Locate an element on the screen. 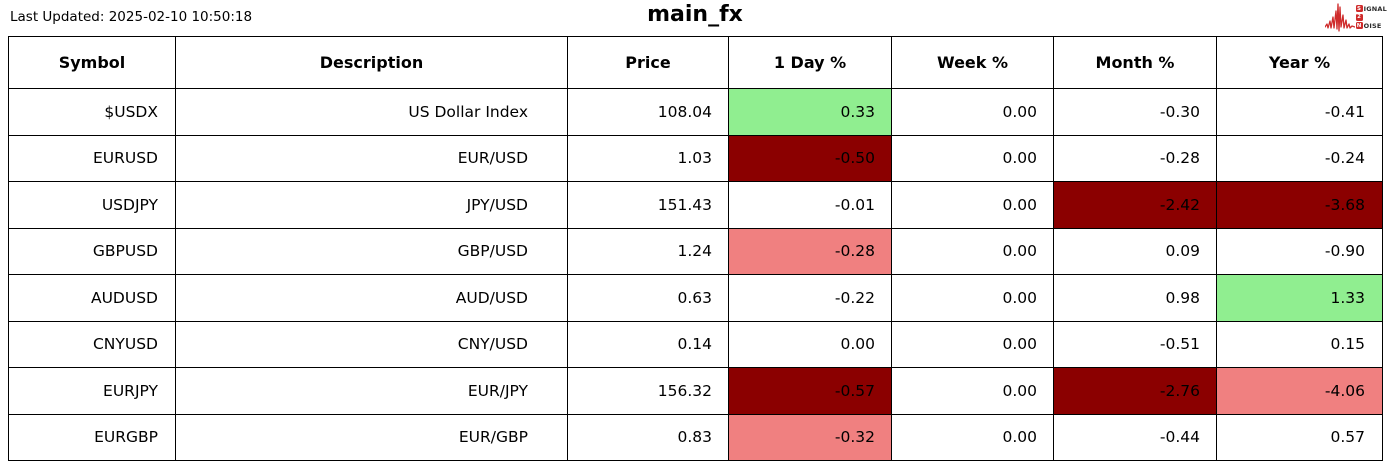  brand-logo: S IGNAL 2 N OISE is located at coordinates (1355, 17).